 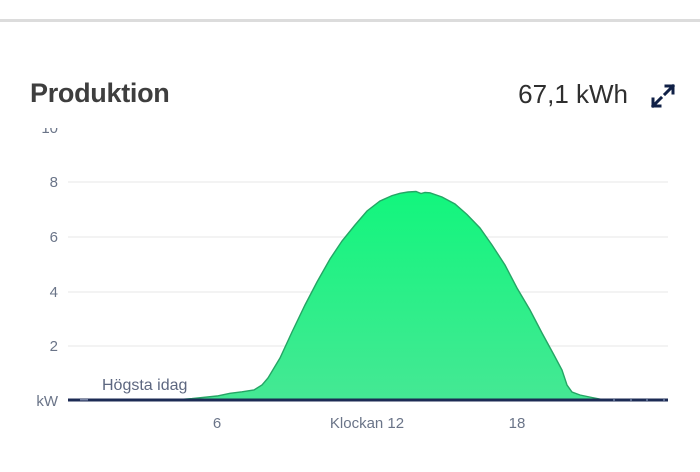 What do you see at coordinates (573, 94) in the screenshot?
I see `total-energy-value: 67,1 kWh` at bounding box center [573, 94].